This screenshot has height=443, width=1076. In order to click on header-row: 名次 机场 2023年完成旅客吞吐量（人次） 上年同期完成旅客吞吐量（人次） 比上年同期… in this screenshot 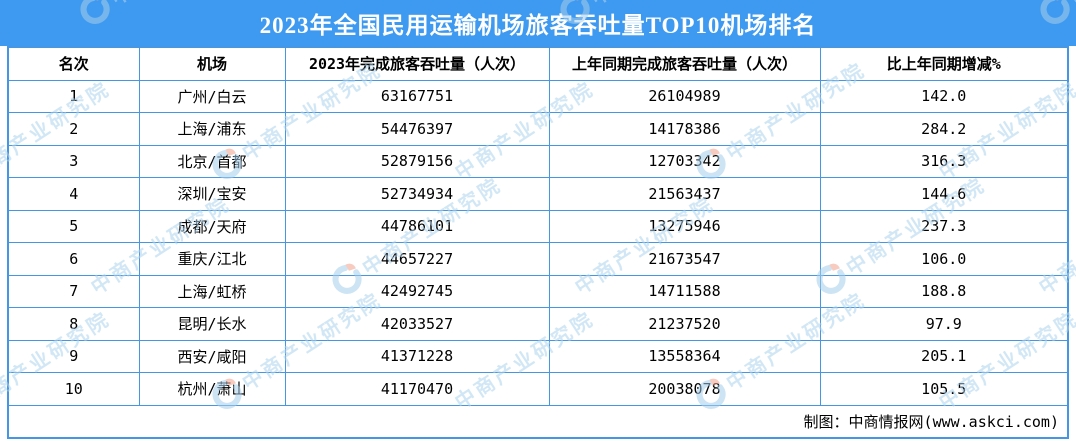, I will do `click(538, 63)`.